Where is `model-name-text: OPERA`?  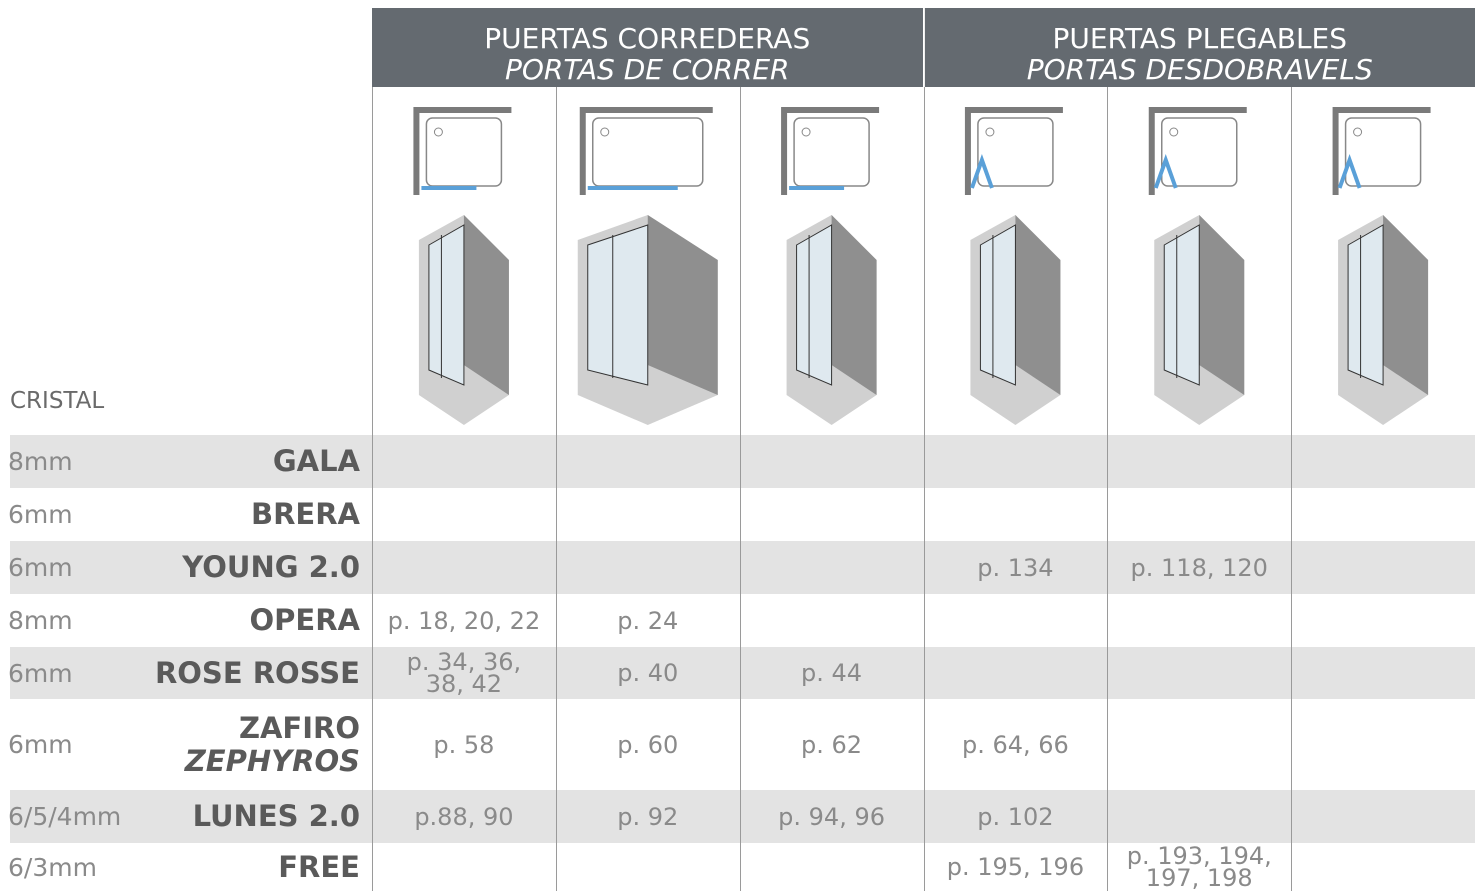
model-name-text: OPERA is located at coordinates (305, 620).